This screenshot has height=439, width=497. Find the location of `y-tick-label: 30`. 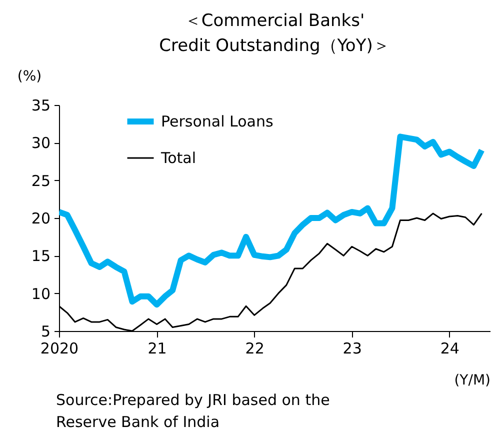

y-tick-label: 30 is located at coordinates (40, 143).